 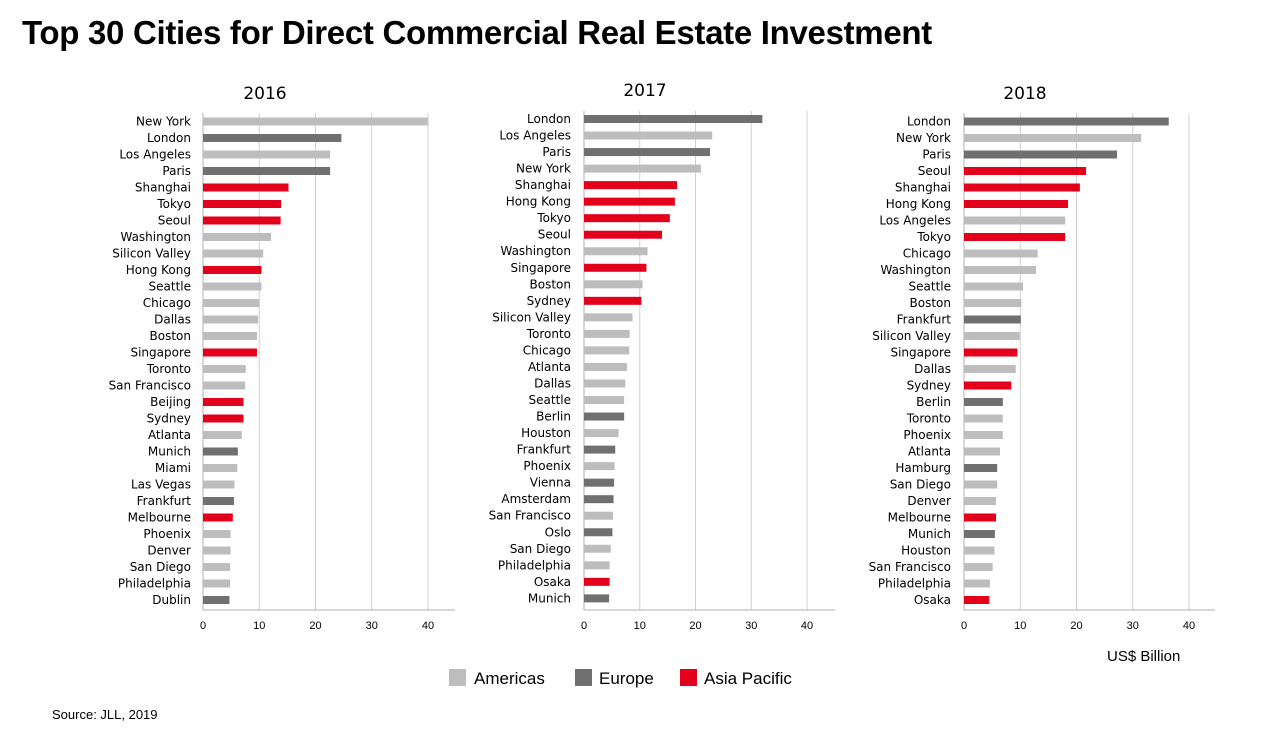 I want to click on category-label: Los Angeles, so click(x=915, y=221).